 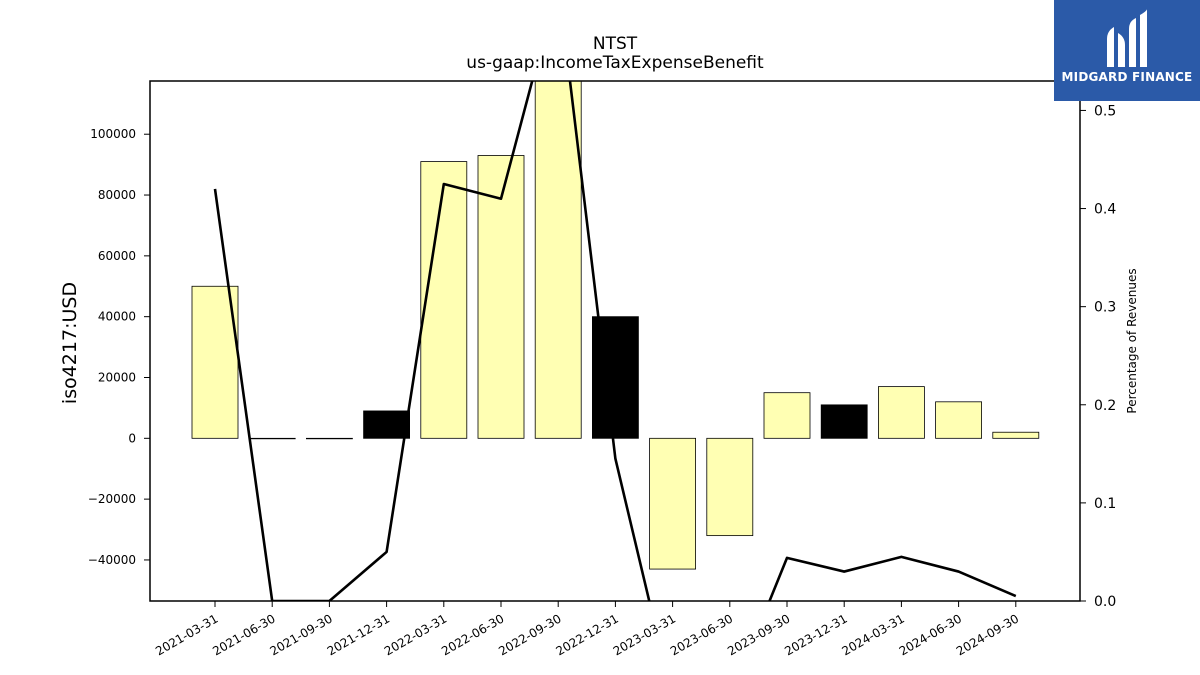 I want to click on x-tick-label: 2022-09-30, so click(x=529, y=634).